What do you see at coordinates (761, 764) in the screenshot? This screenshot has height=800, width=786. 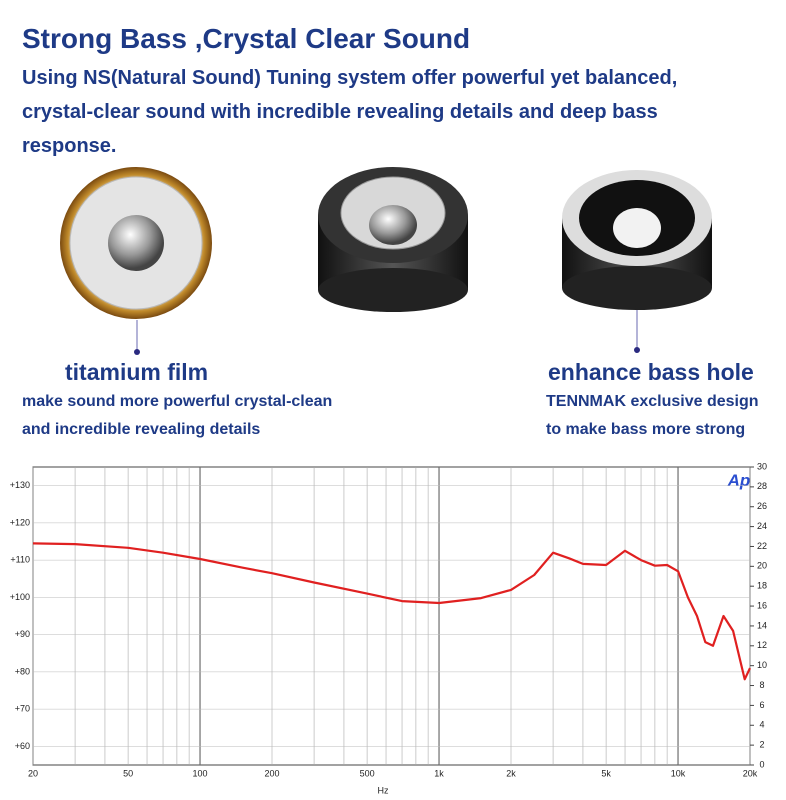 I see `y2-tick-label: 0` at bounding box center [761, 764].